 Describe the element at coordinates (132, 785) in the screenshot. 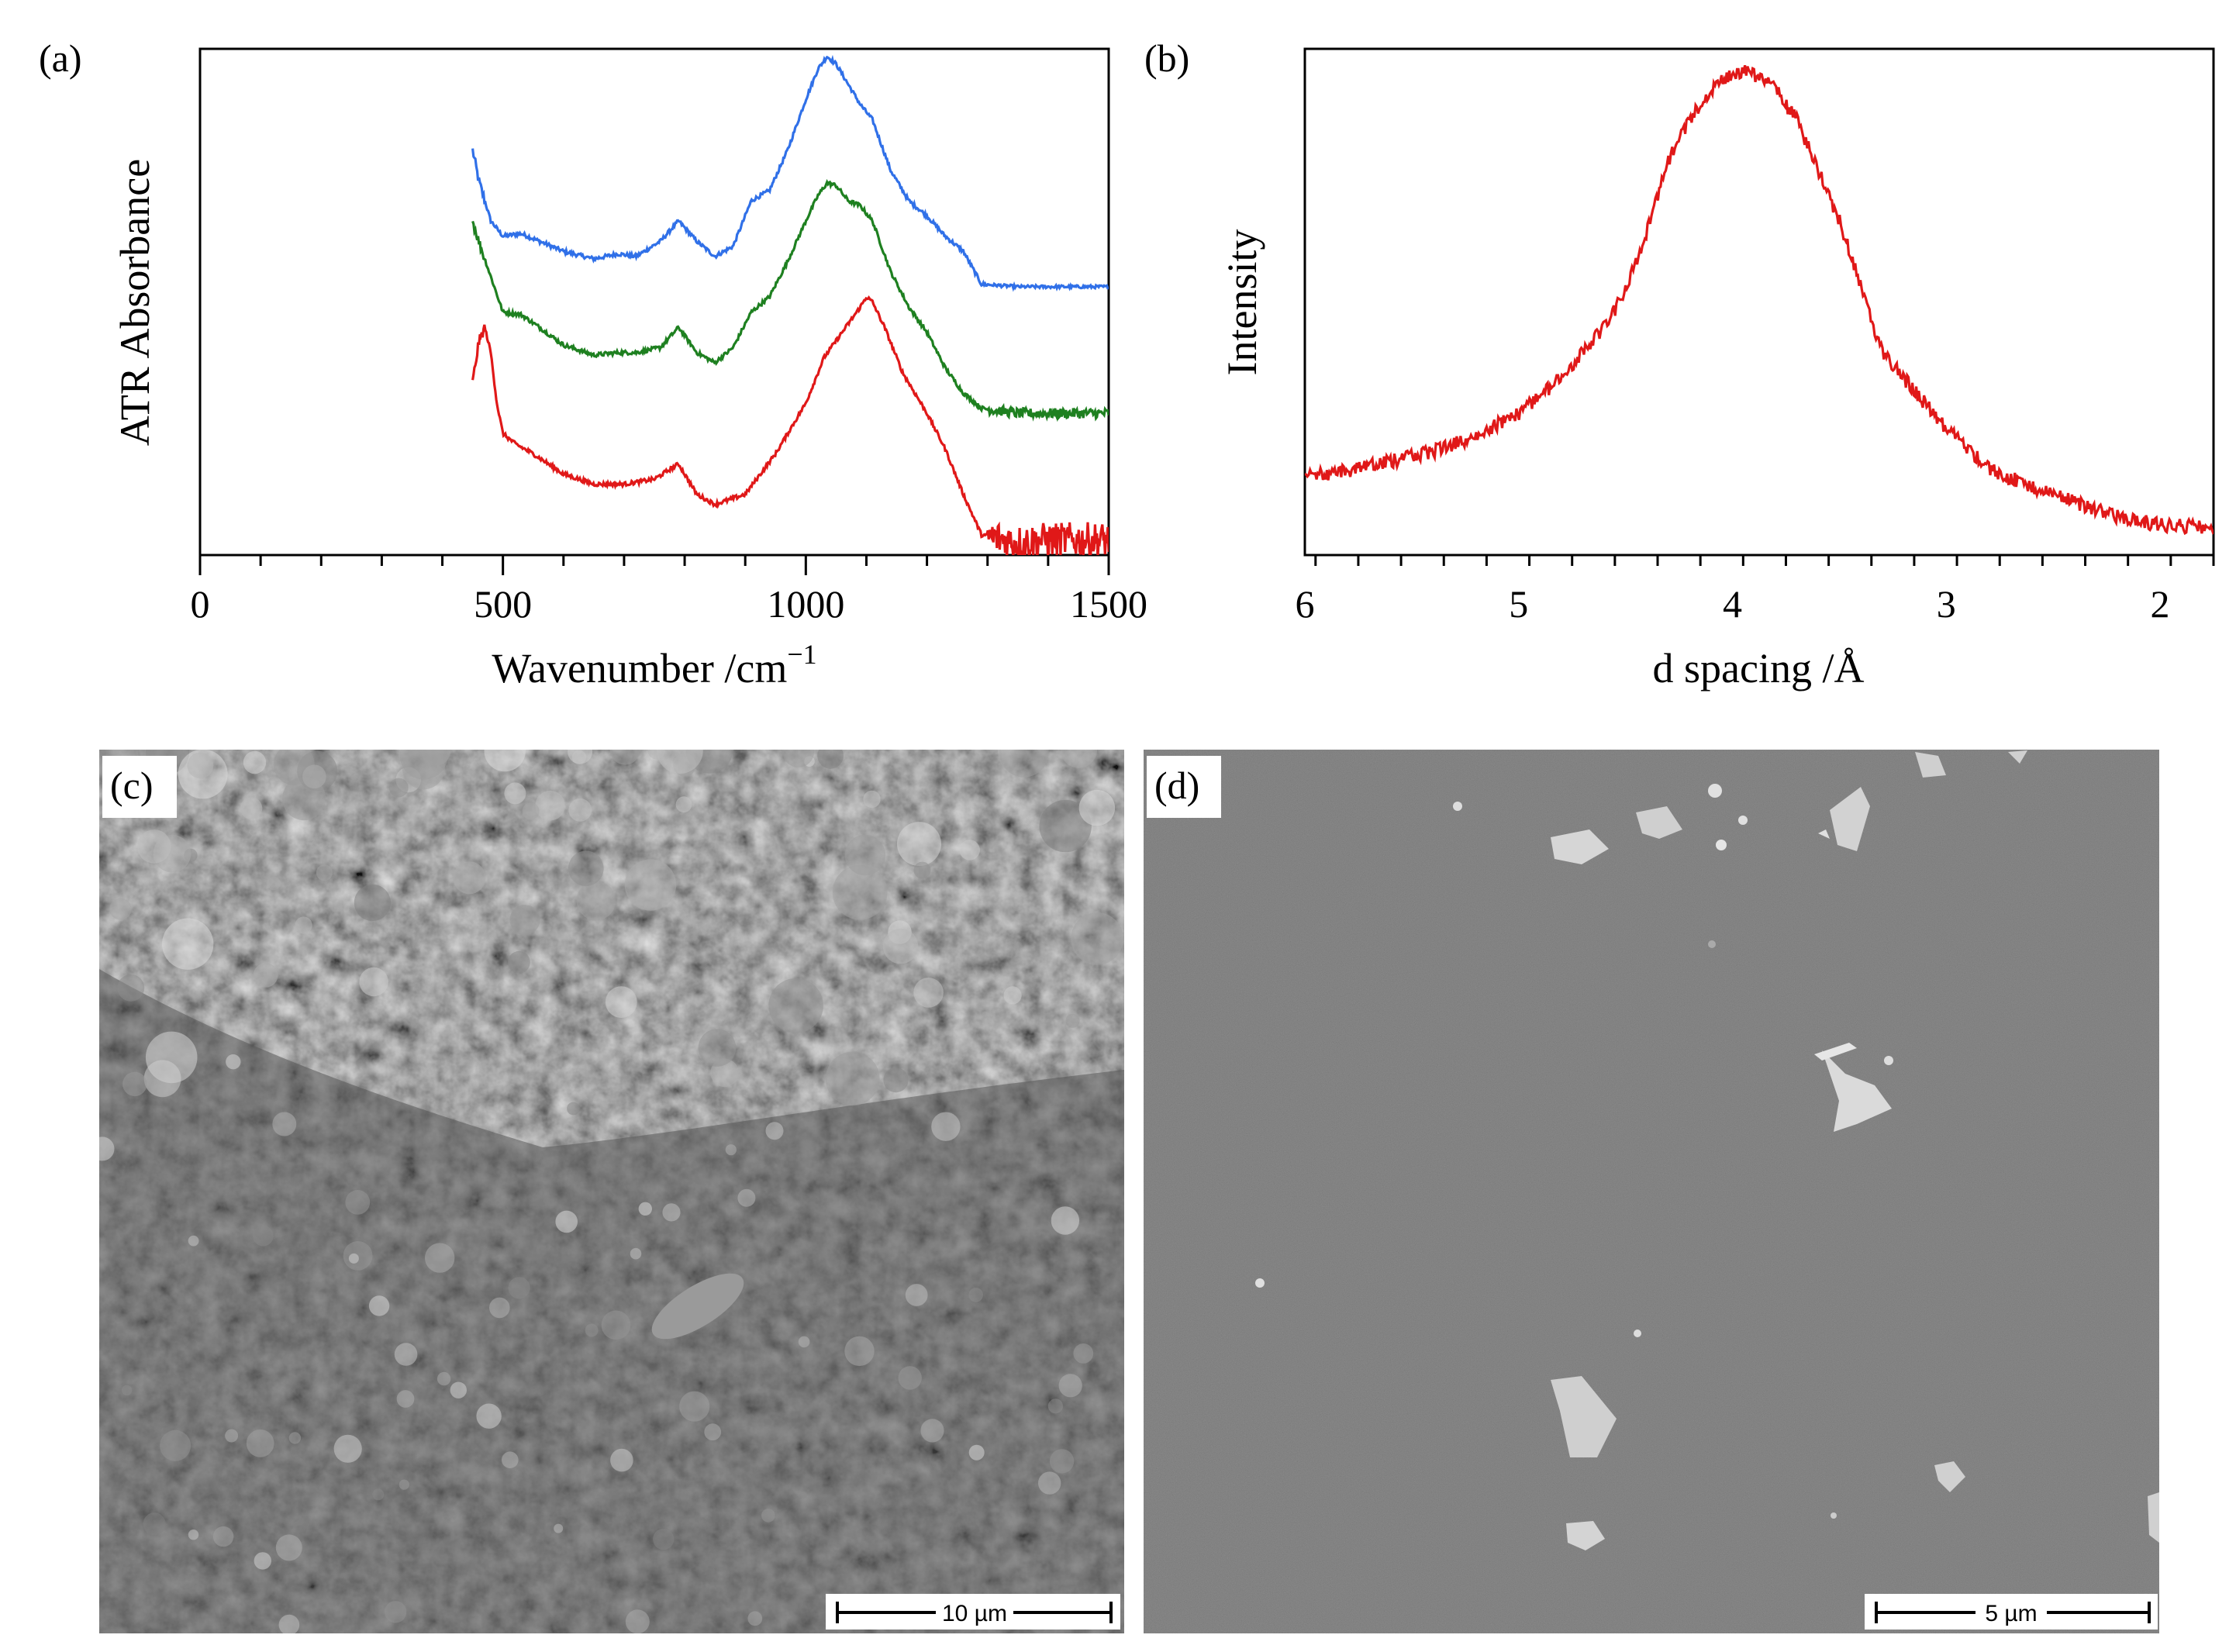

I see `panel-label-c: (c)` at that location.